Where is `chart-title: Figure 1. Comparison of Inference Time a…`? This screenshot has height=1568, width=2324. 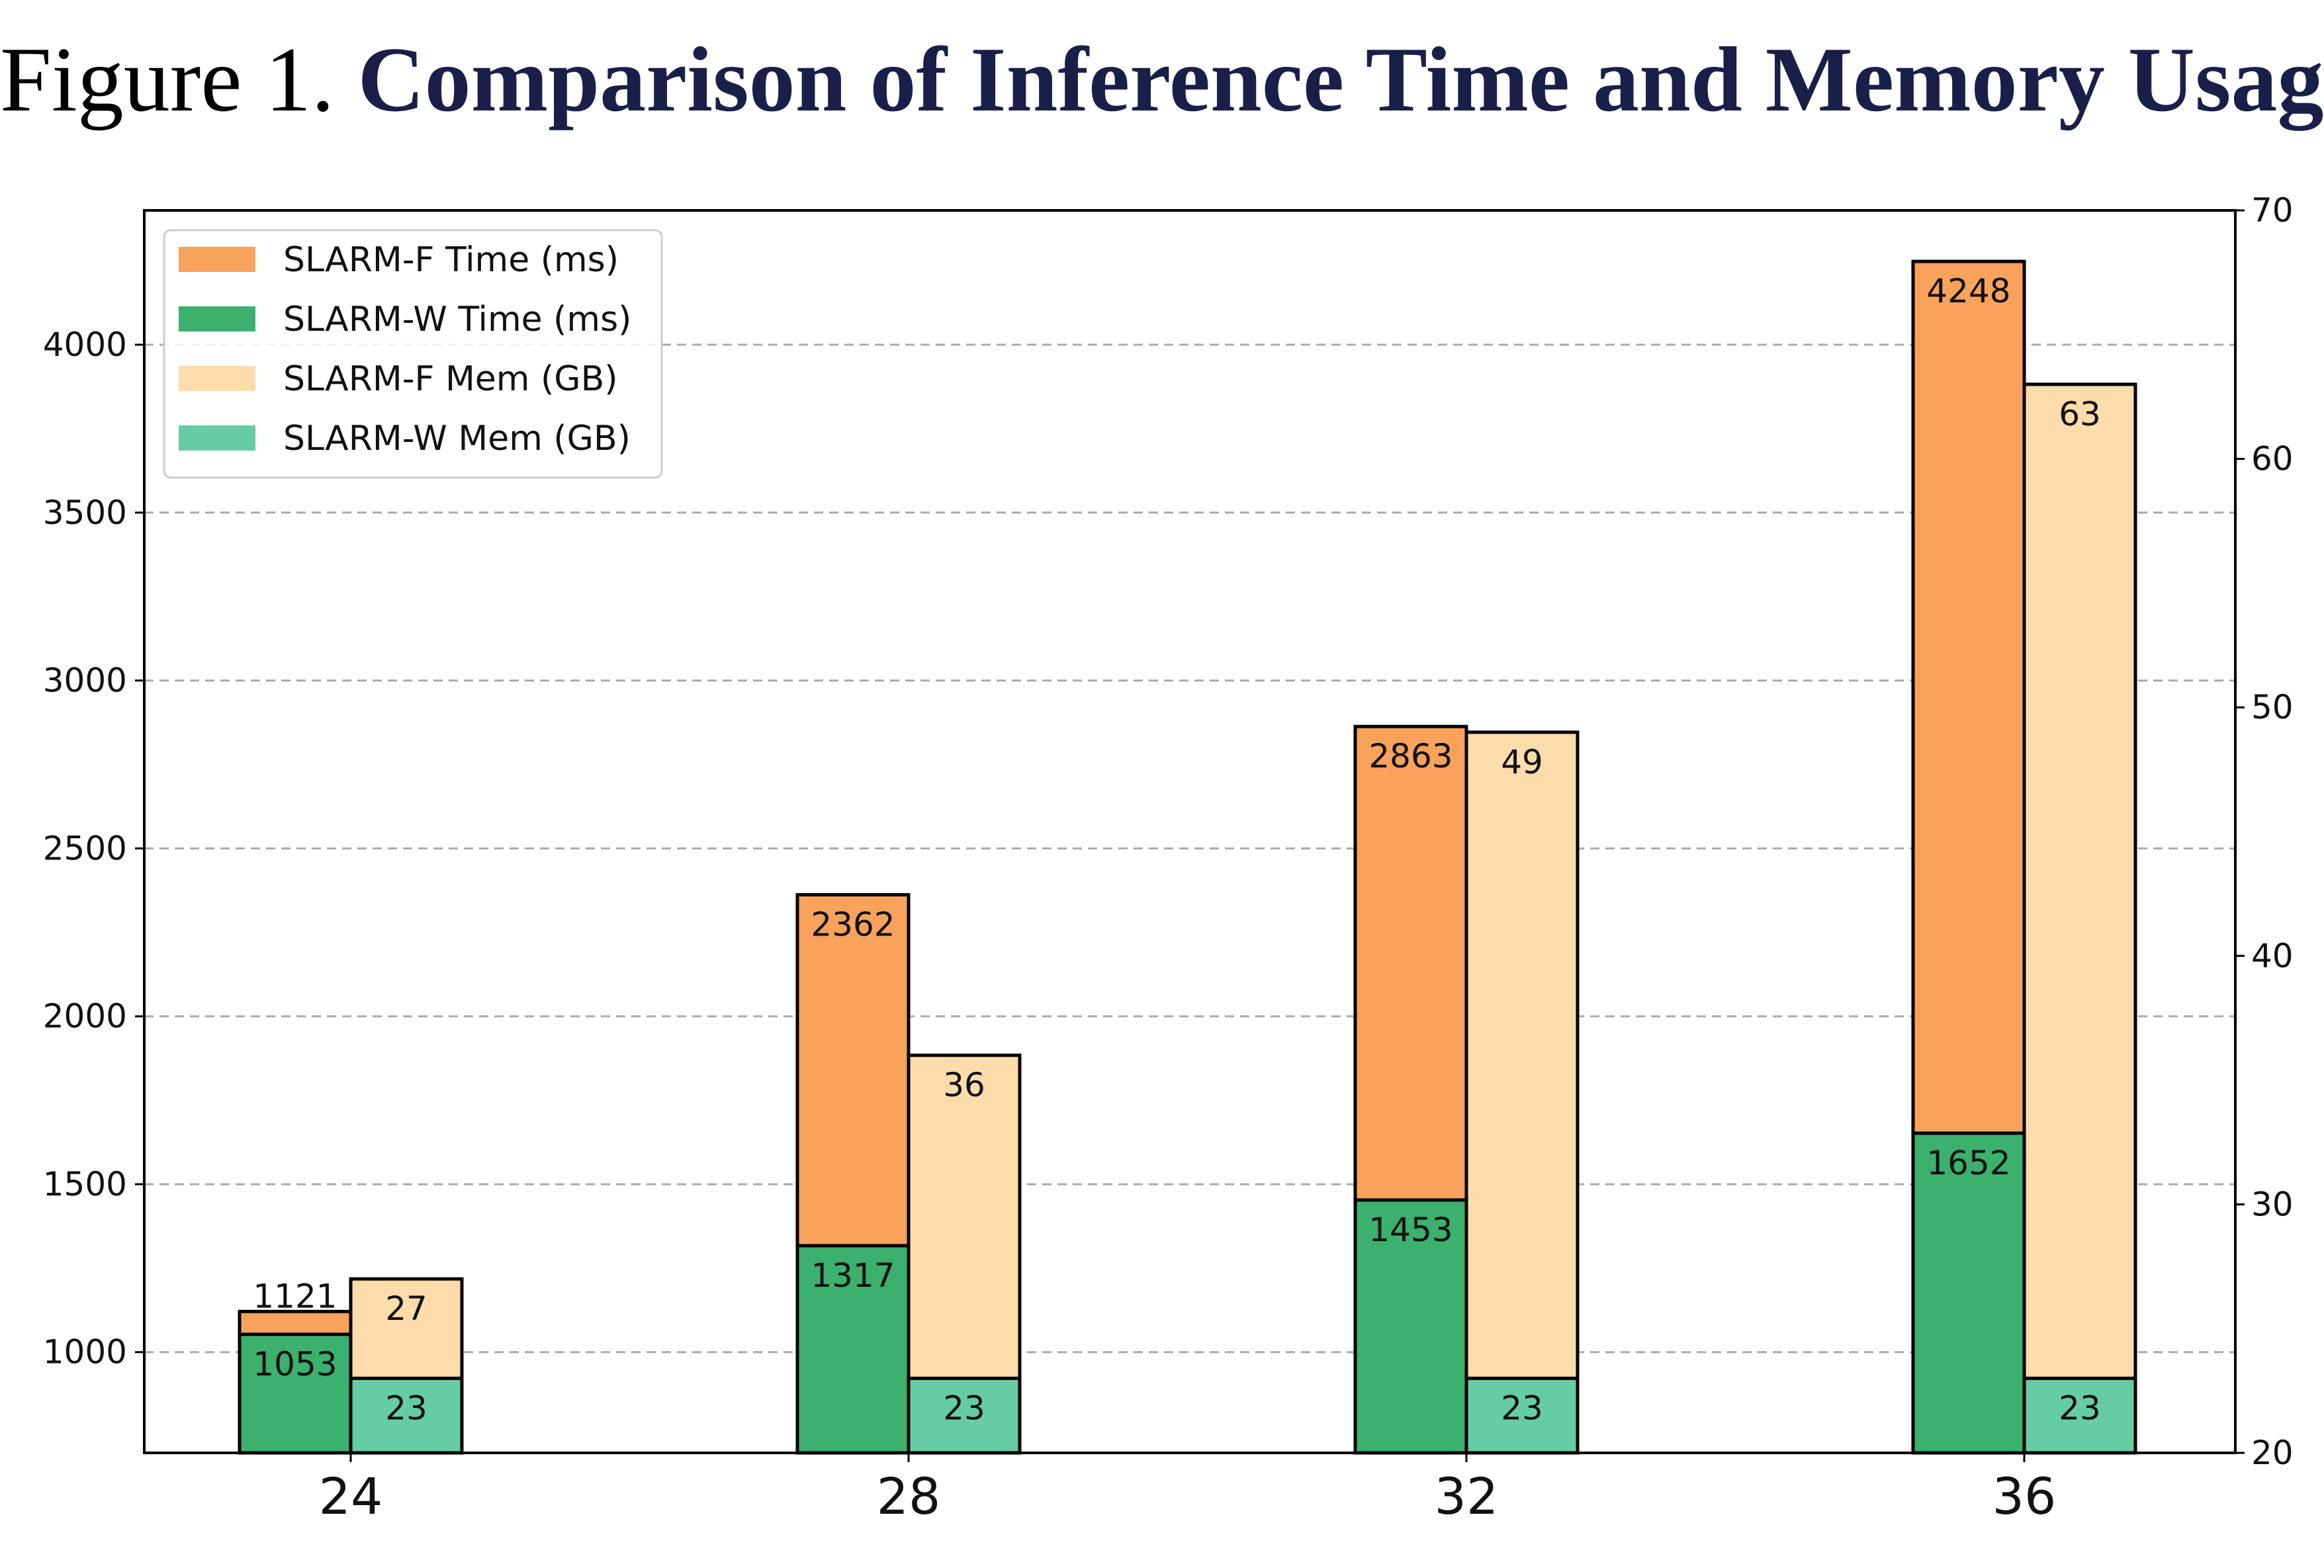 chart-title: Figure 1. Comparison of Inference Time a… is located at coordinates (1162, 79).